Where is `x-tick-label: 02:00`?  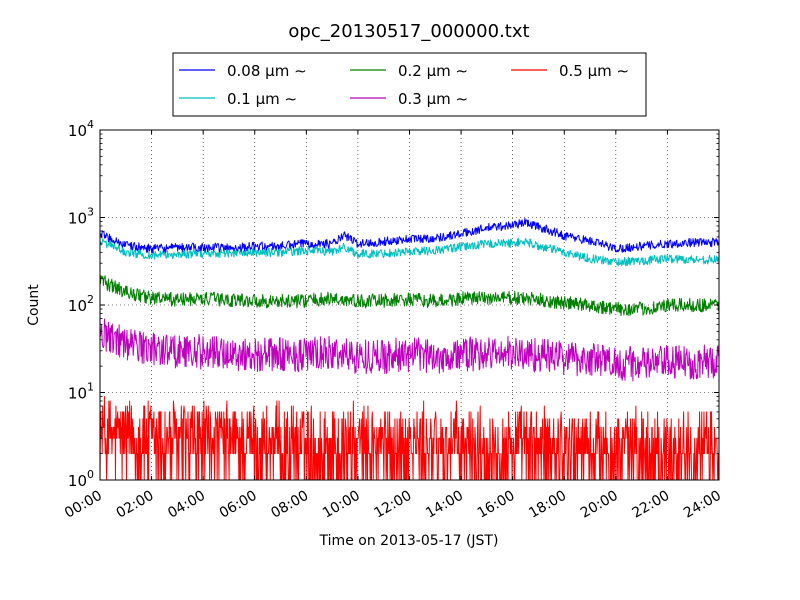
x-tick-label: 02:00 is located at coordinates (135, 505).